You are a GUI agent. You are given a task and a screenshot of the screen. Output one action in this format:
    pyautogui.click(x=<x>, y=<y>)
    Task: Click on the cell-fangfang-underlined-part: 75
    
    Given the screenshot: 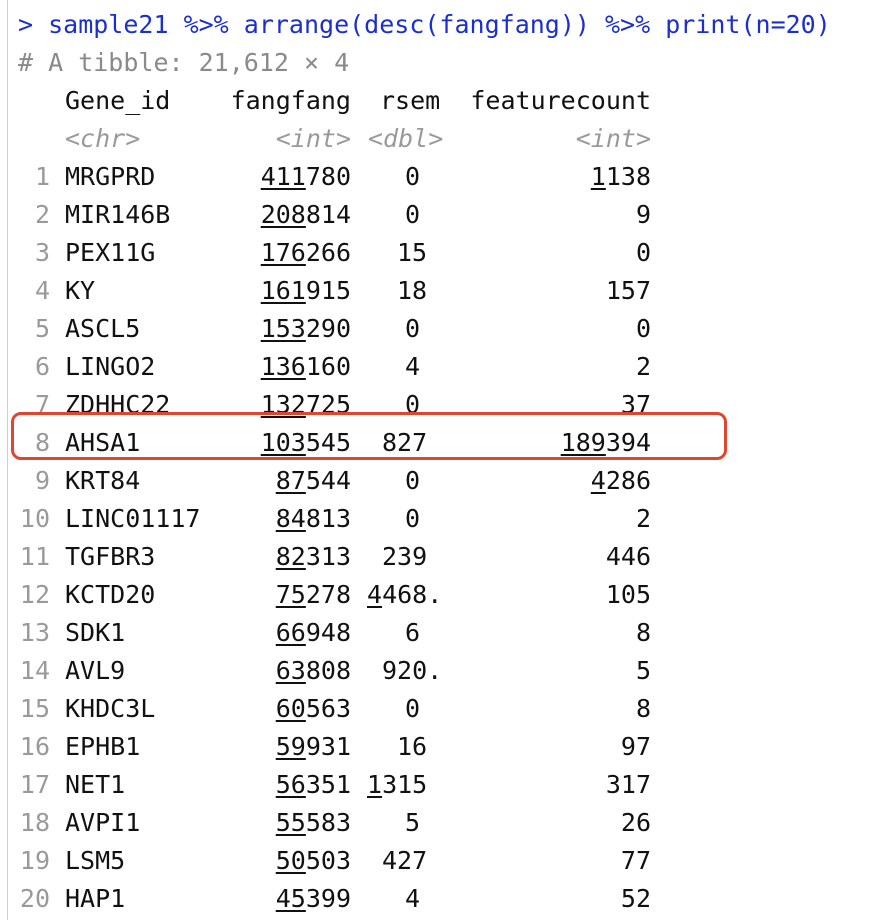 What is the action you would take?
    pyautogui.click(x=290, y=594)
    